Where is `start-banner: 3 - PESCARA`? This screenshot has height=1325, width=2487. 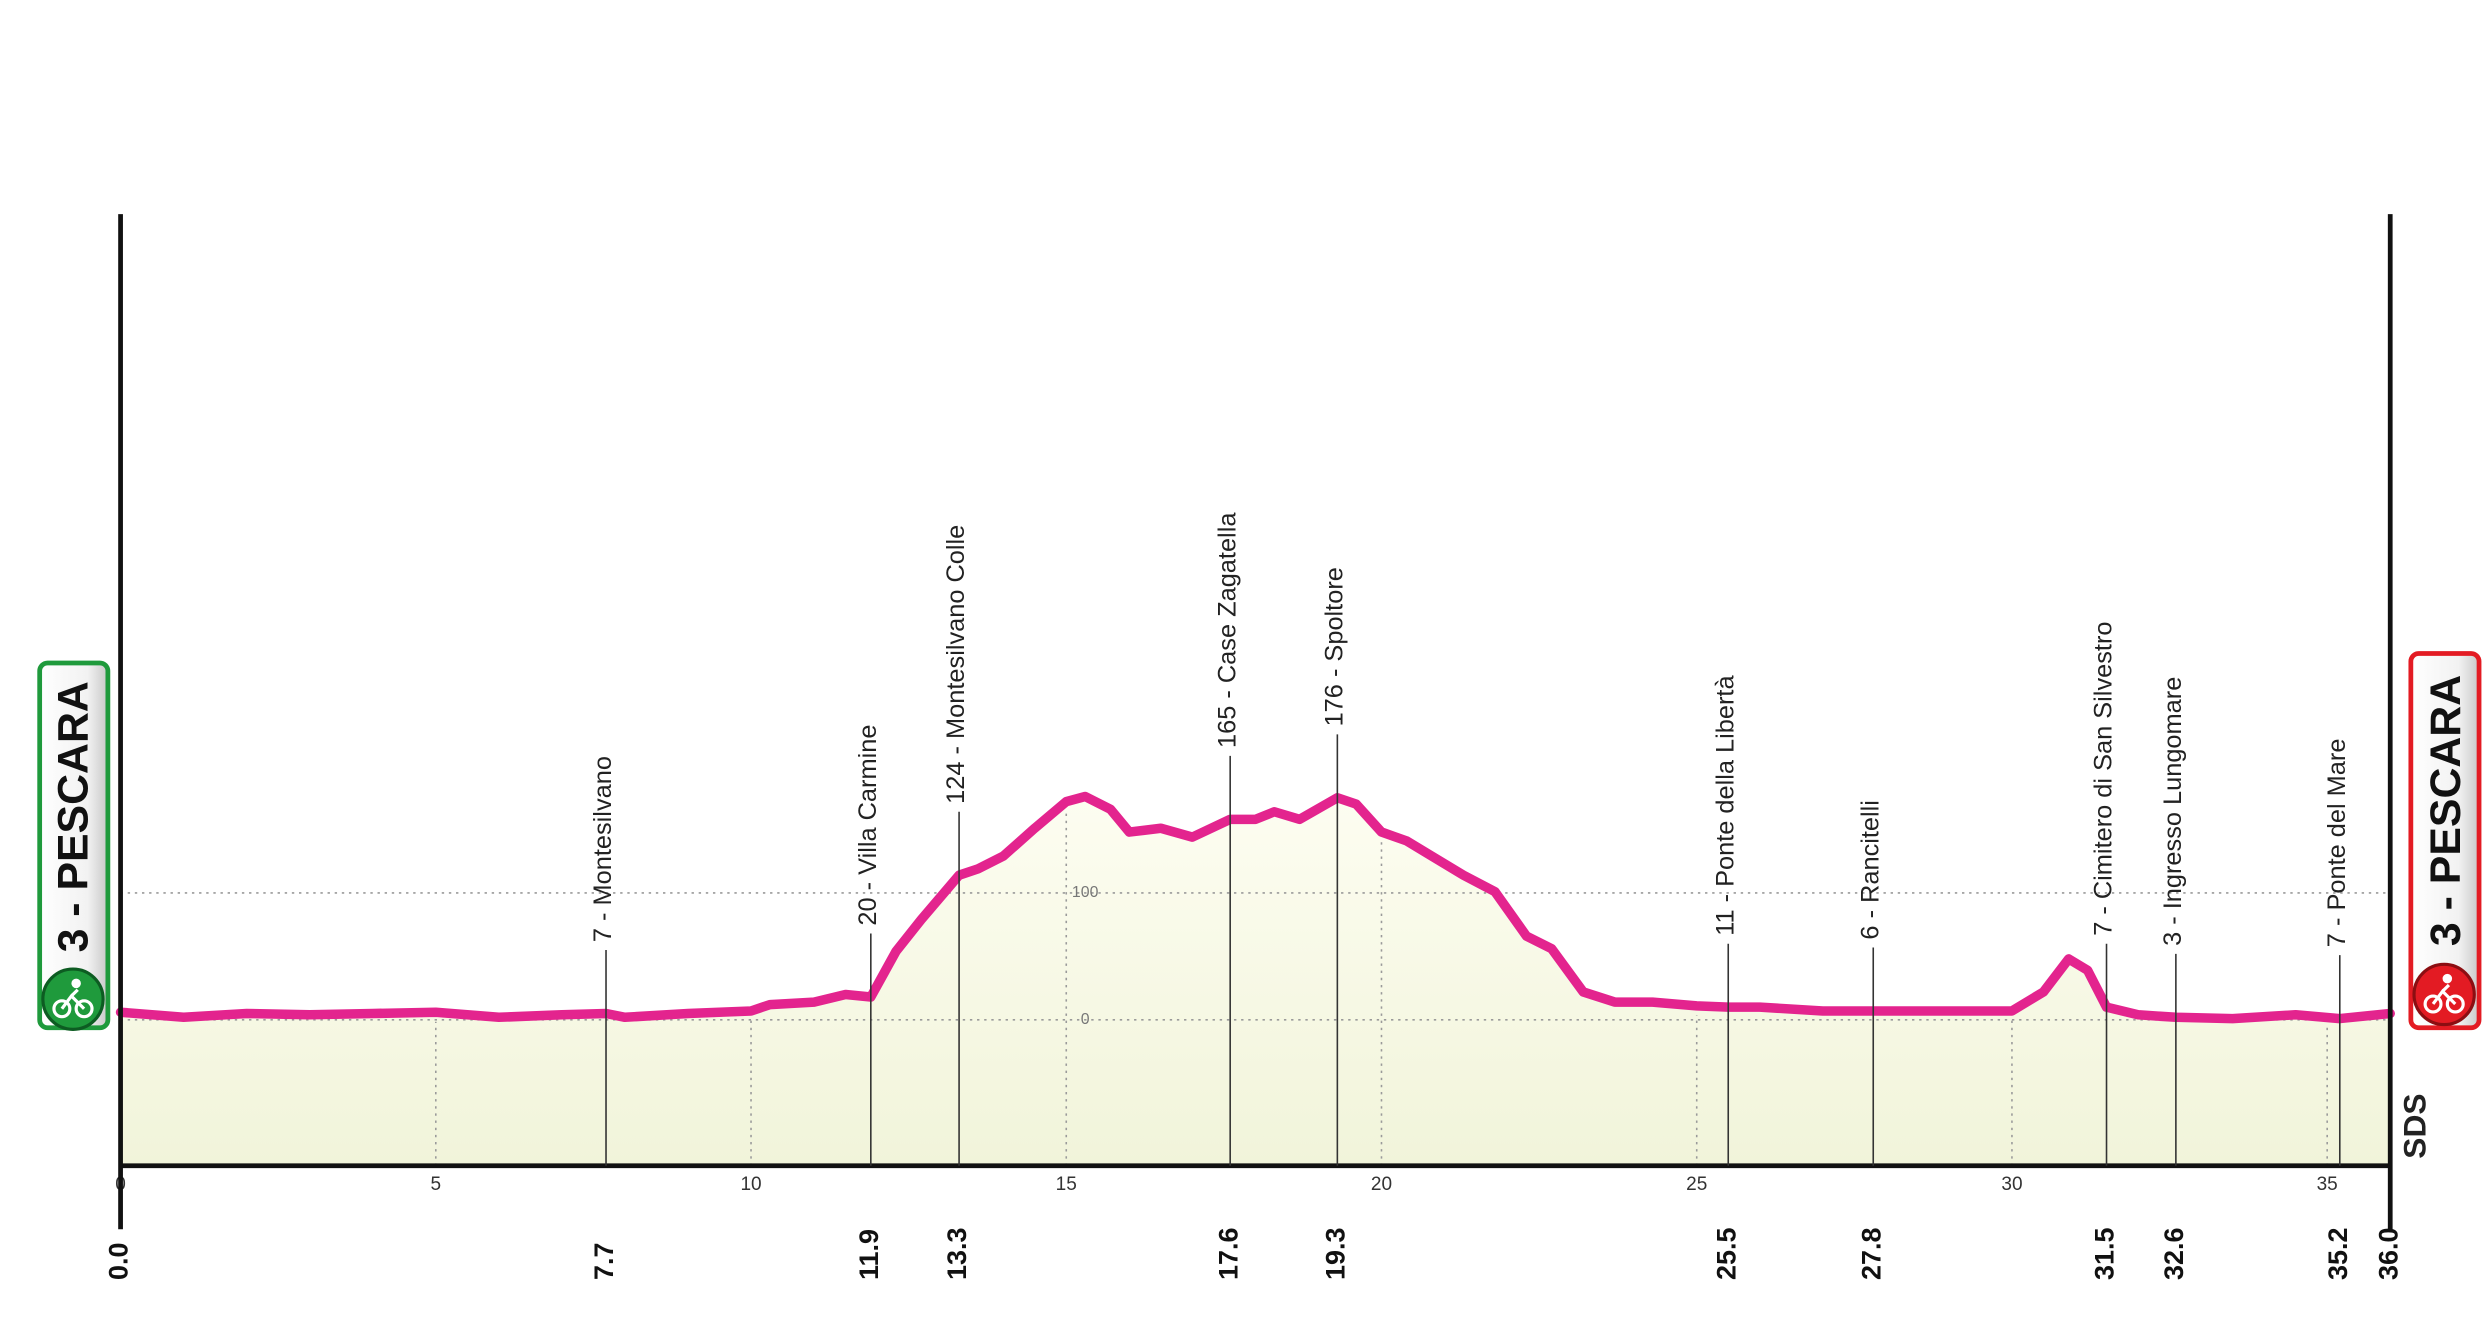
start-banner: 3 - PESCARA is located at coordinates (74, 845).